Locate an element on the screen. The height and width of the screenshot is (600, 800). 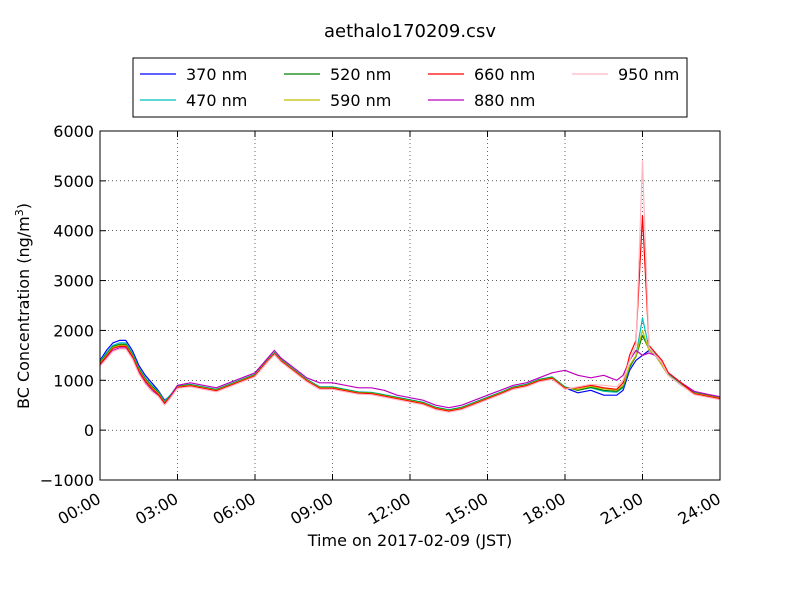
legend-frame is located at coordinates (410, 87).